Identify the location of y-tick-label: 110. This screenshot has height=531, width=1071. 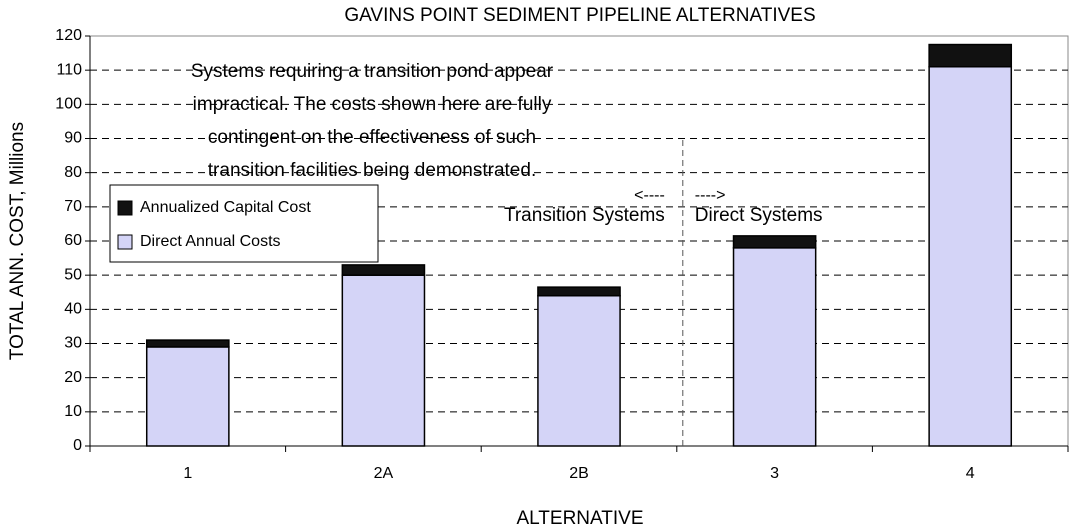
(69, 69).